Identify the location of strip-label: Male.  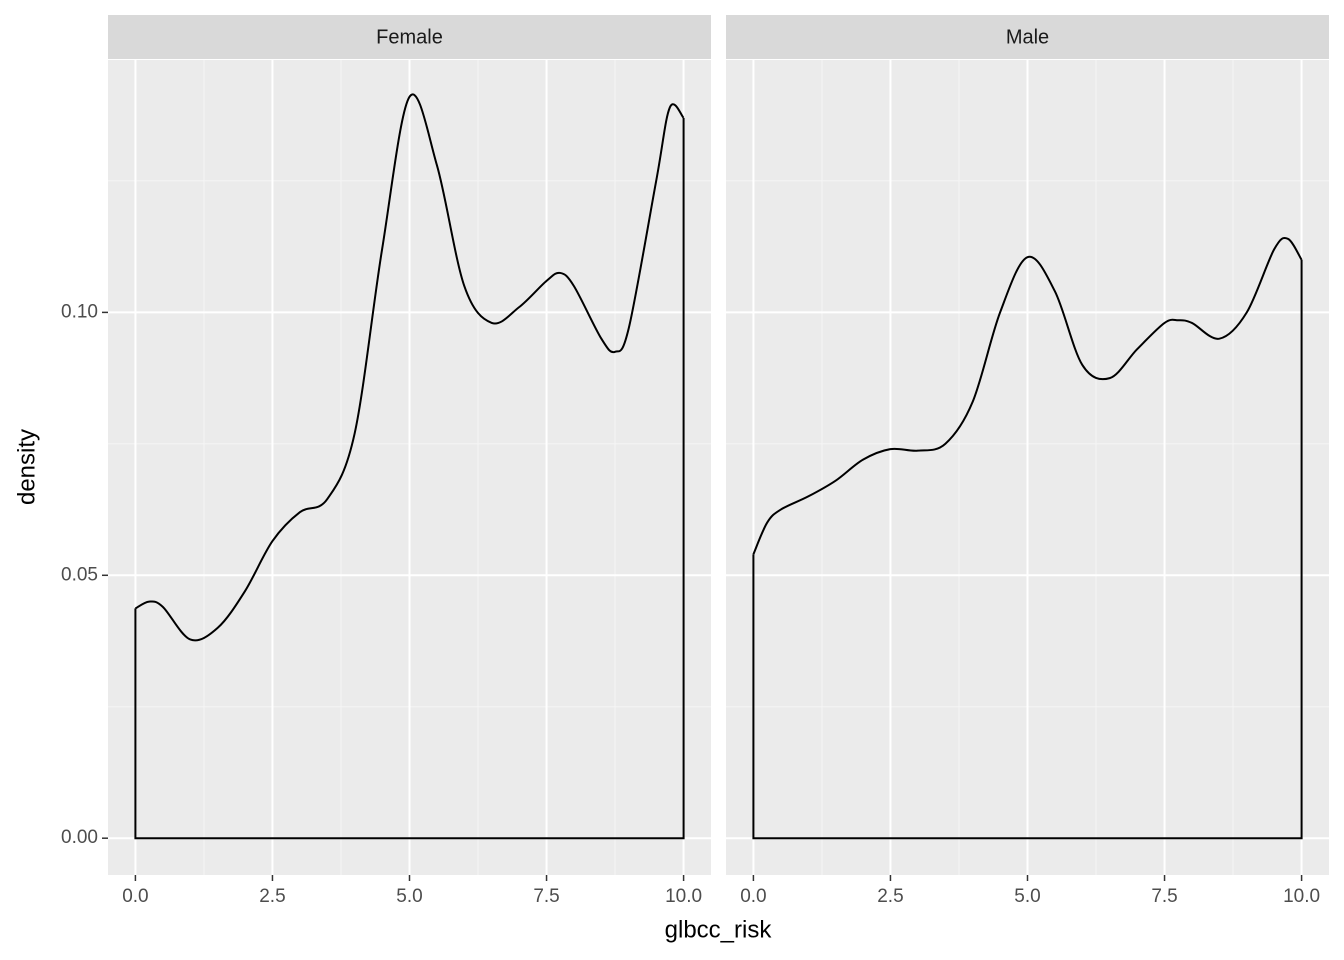
(1027, 37).